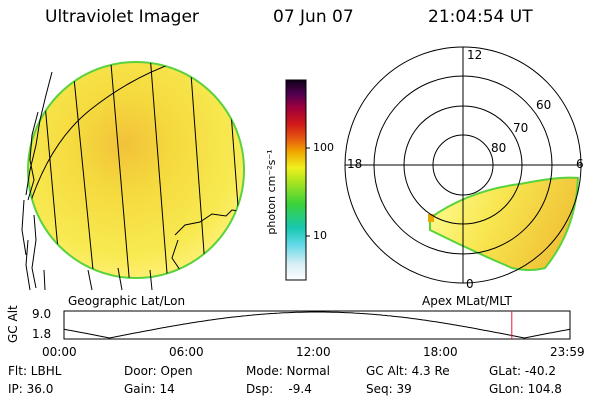 Image resolution: width=600 pixels, height=400 pixels. I want to click on orbit-ytick-top: 9.0, so click(42, 314).